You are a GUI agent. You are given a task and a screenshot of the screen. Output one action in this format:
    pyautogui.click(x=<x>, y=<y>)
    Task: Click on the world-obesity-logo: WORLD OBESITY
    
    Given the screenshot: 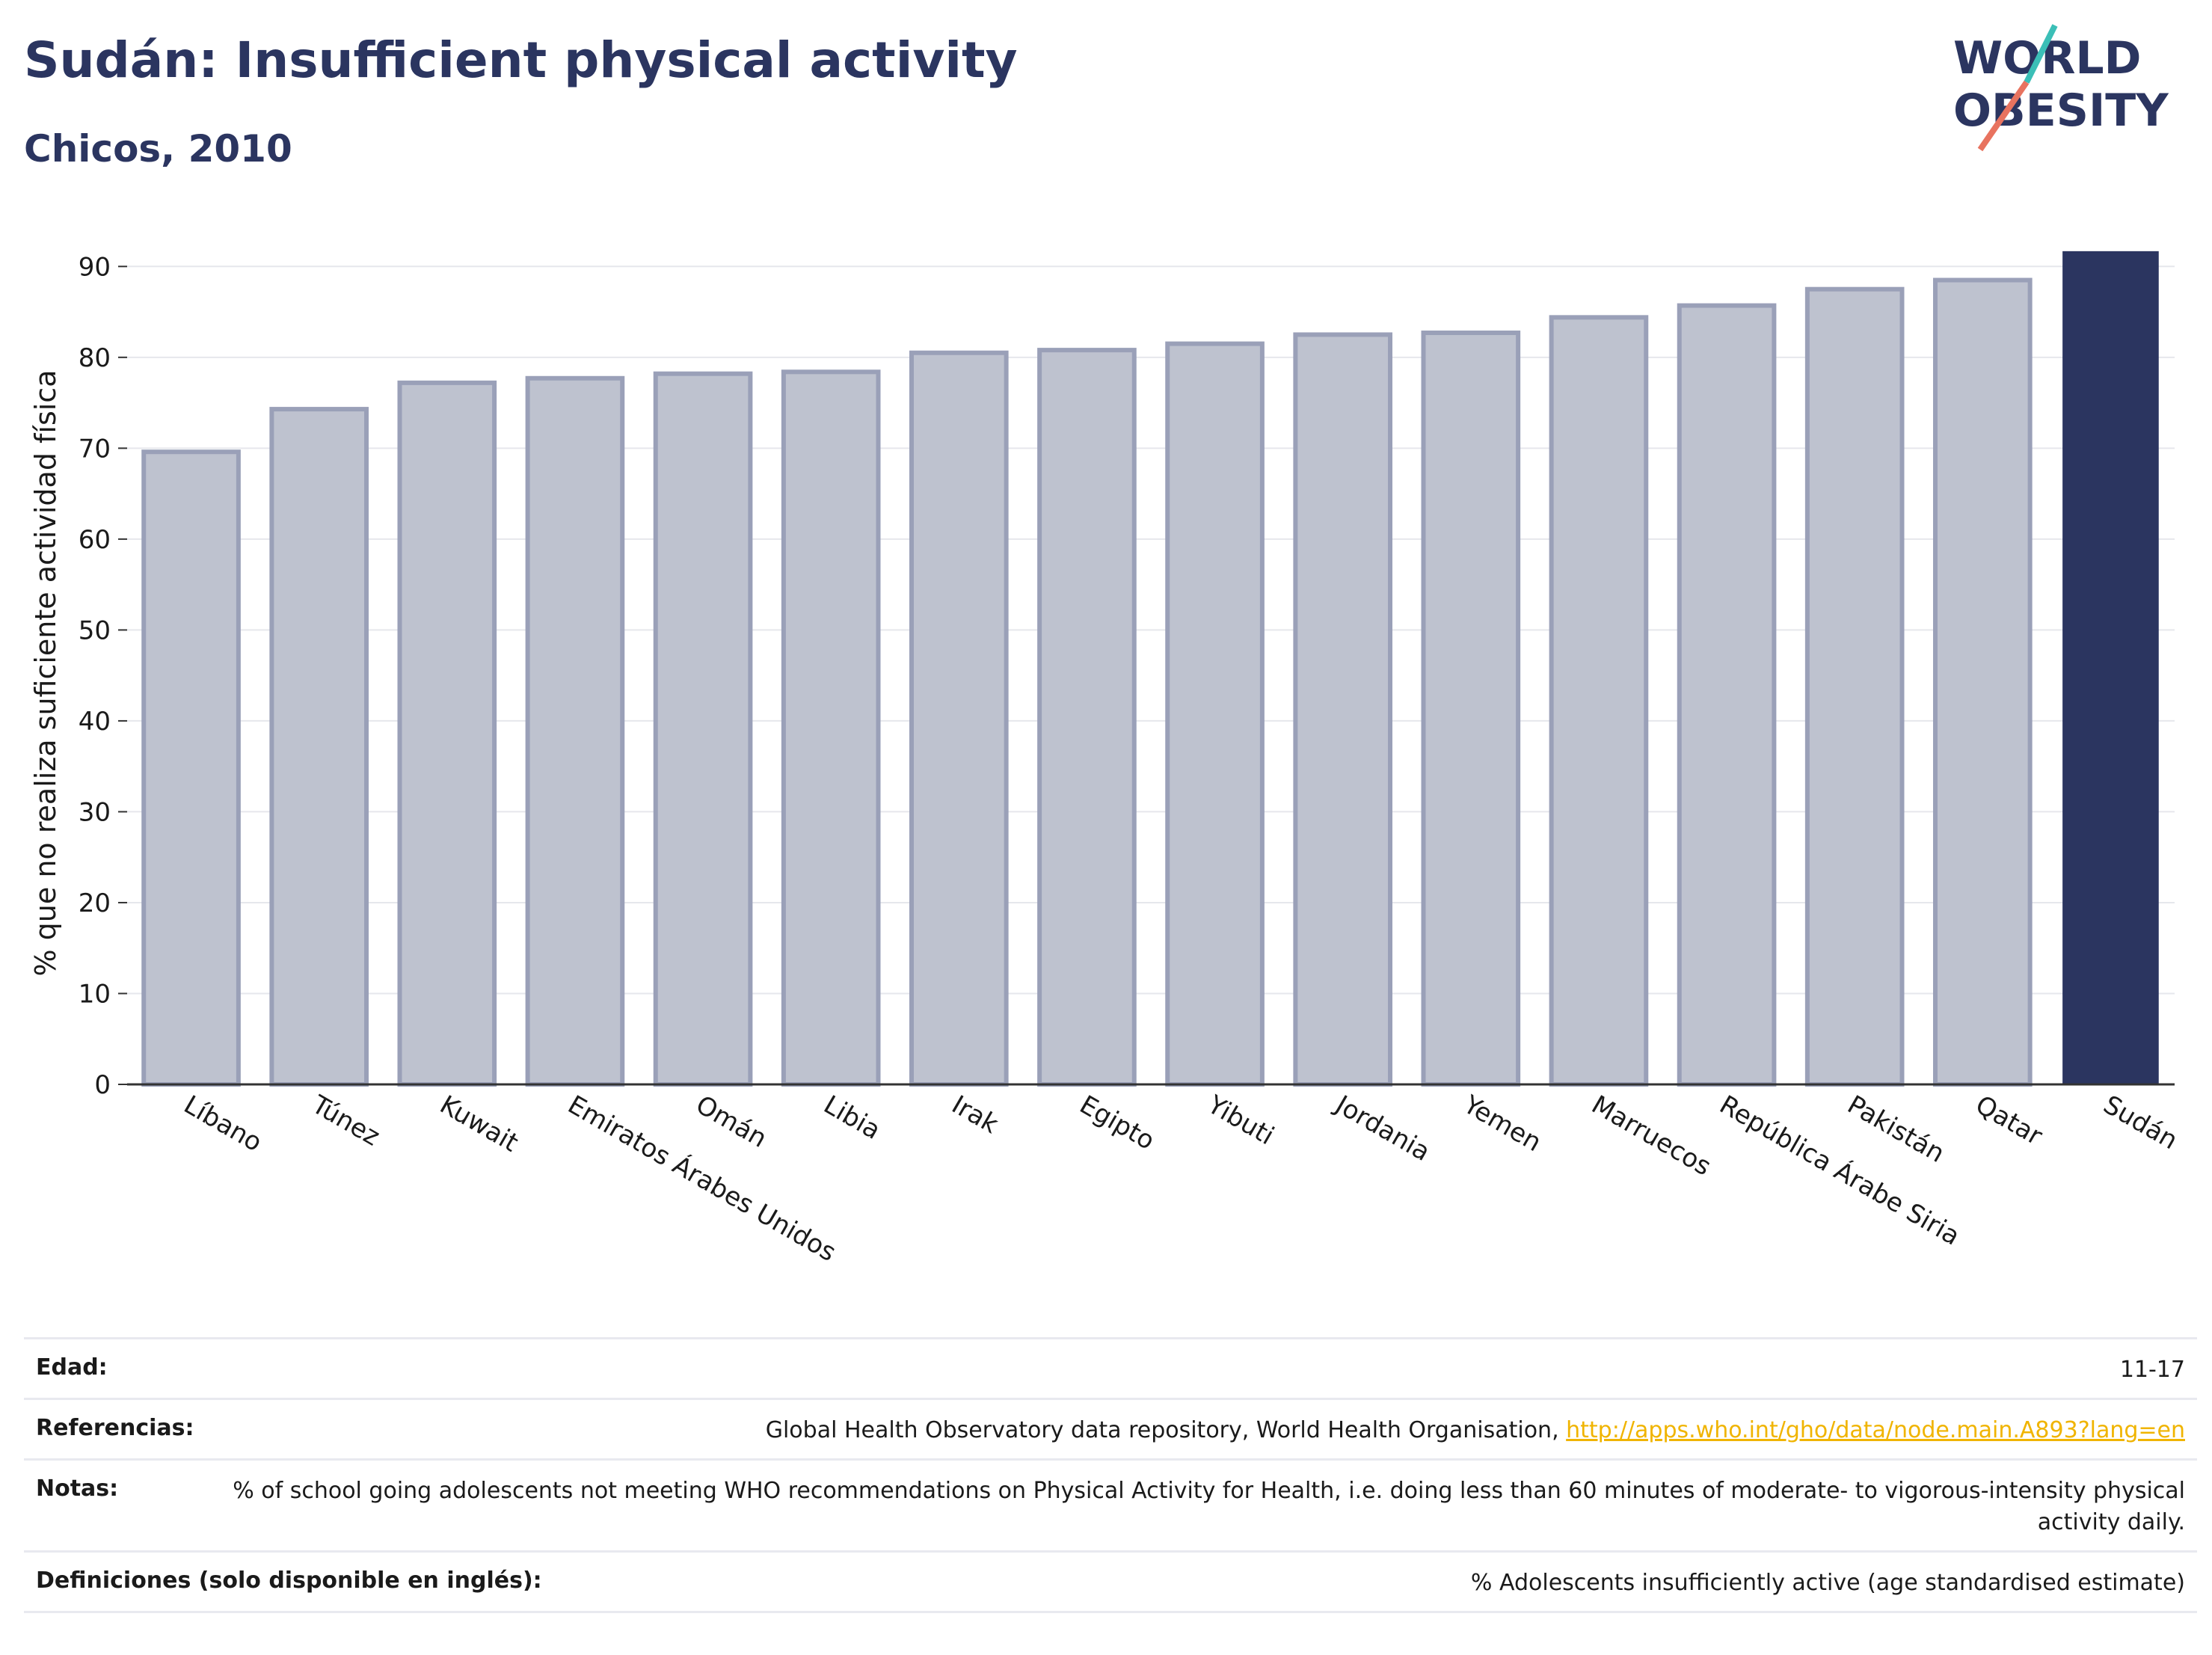 What is the action you would take?
    pyautogui.click(x=2061, y=88)
    